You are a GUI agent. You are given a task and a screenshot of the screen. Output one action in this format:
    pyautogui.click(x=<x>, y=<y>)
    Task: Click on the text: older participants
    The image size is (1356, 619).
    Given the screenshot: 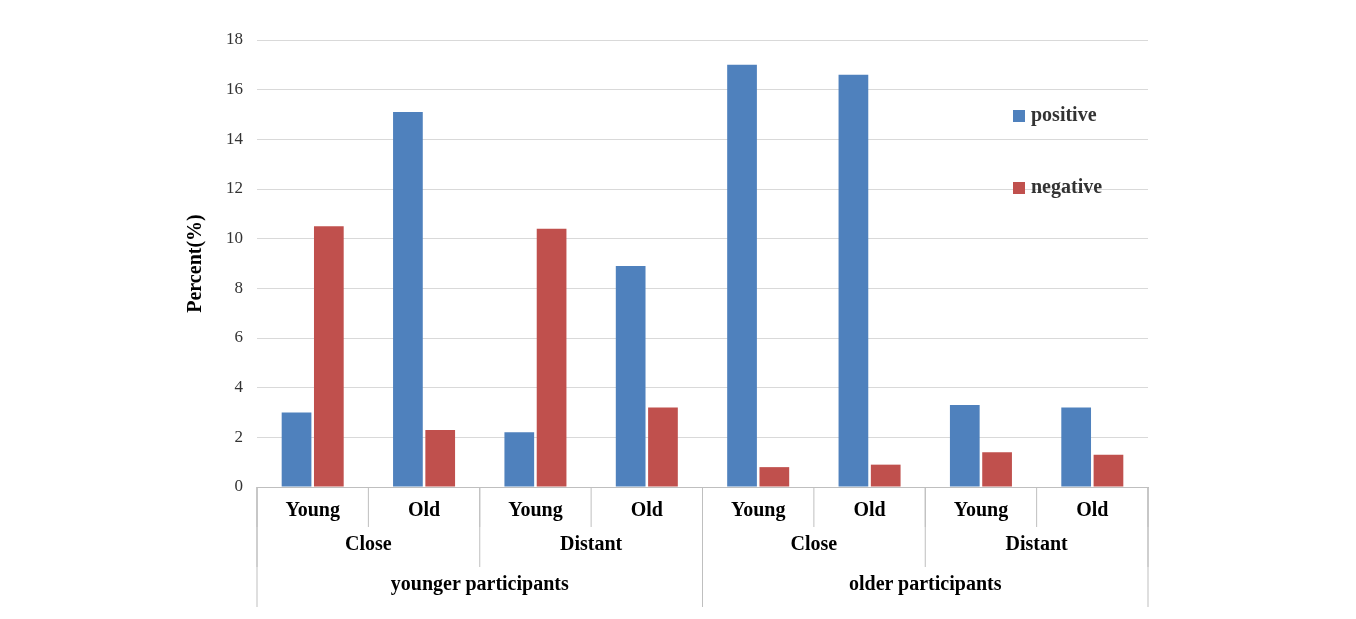 What is the action you would take?
    pyautogui.click(x=925, y=584)
    